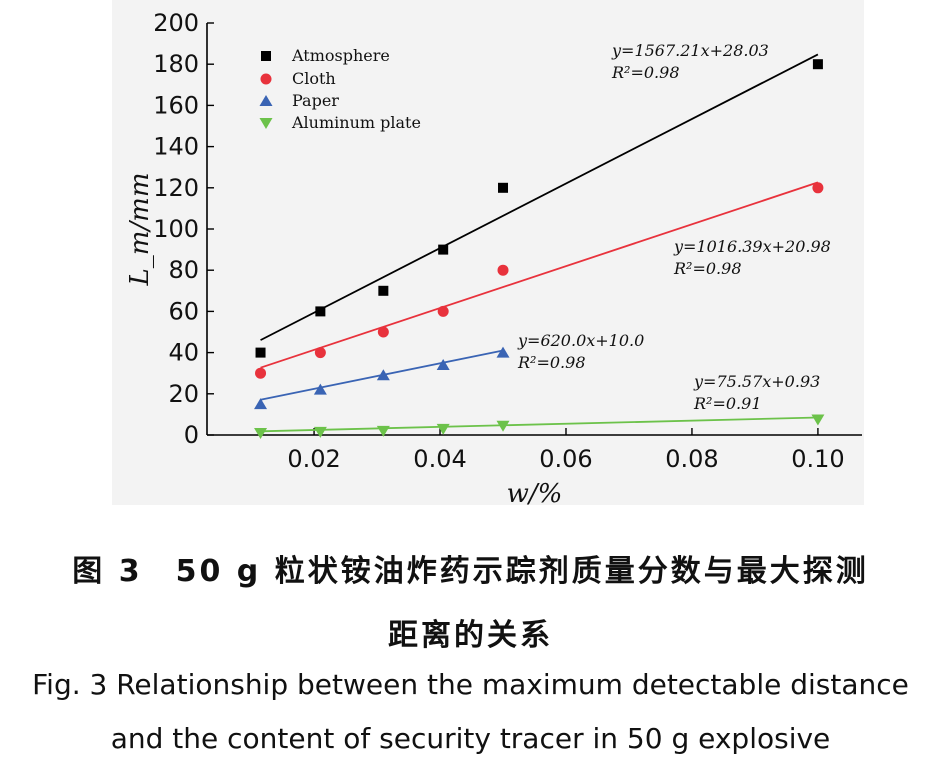  I want to click on legend-label: Aluminum plate, so click(356, 122).